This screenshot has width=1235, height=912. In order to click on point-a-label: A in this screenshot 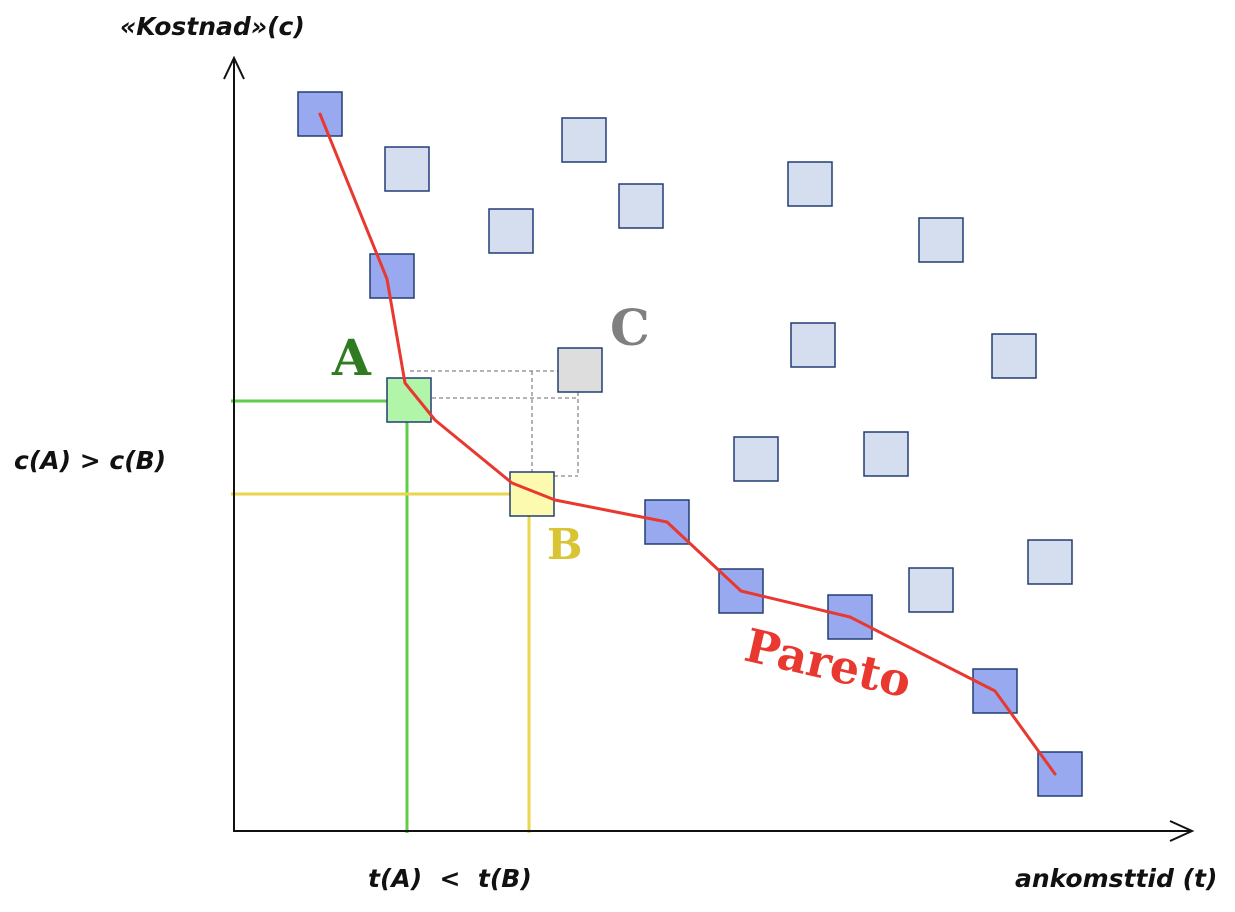, I will do `click(351, 357)`.